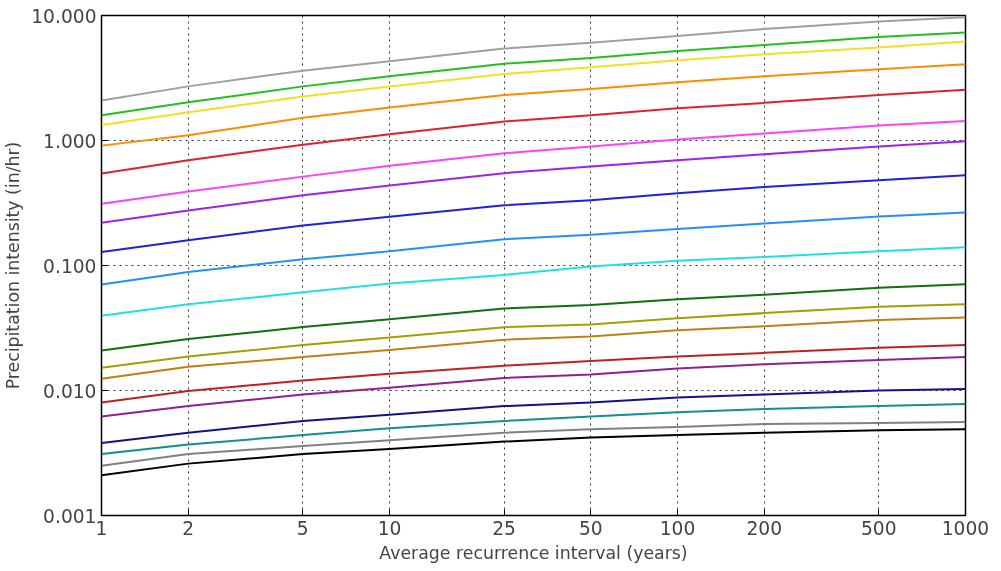  What do you see at coordinates (764, 528) in the screenshot?
I see `x-tick-label: 200` at bounding box center [764, 528].